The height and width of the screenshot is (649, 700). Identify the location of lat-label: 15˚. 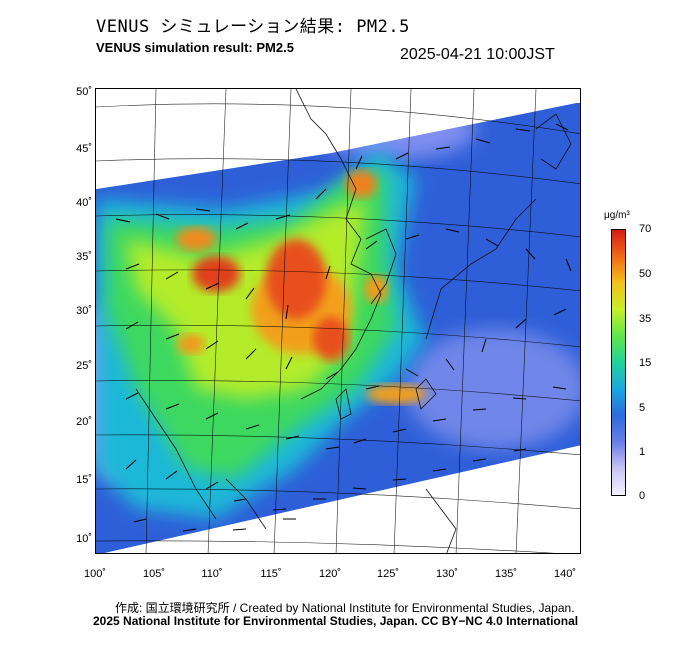
(84, 480).